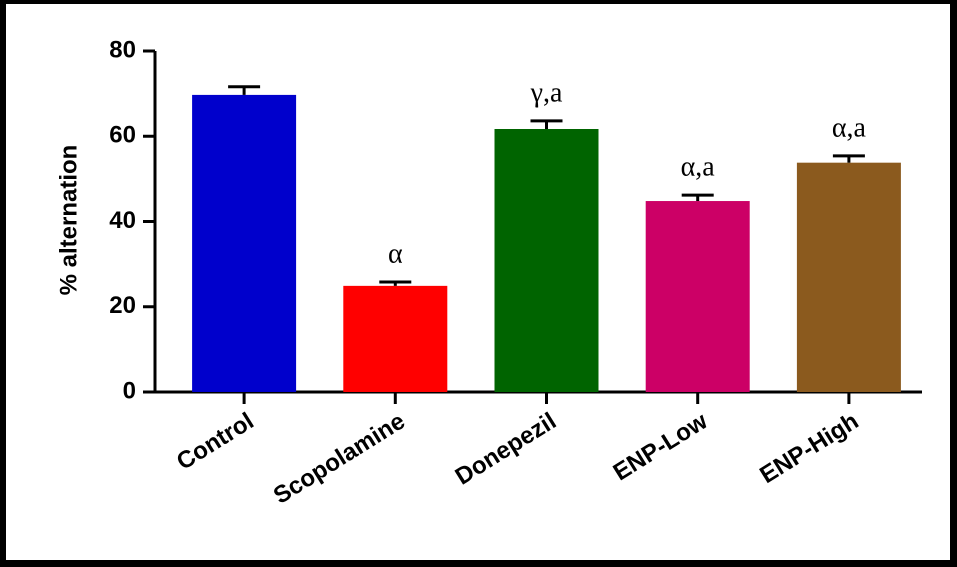 The width and height of the screenshot is (957, 567). What do you see at coordinates (122, 49) in the screenshot?
I see `y-tick-label: 80` at bounding box center [122, 49].